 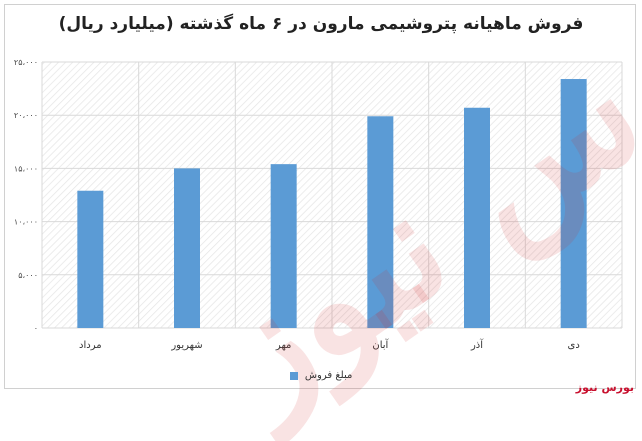 I want to click on x-tick-label: شهریور, so click(x=186, y=345).